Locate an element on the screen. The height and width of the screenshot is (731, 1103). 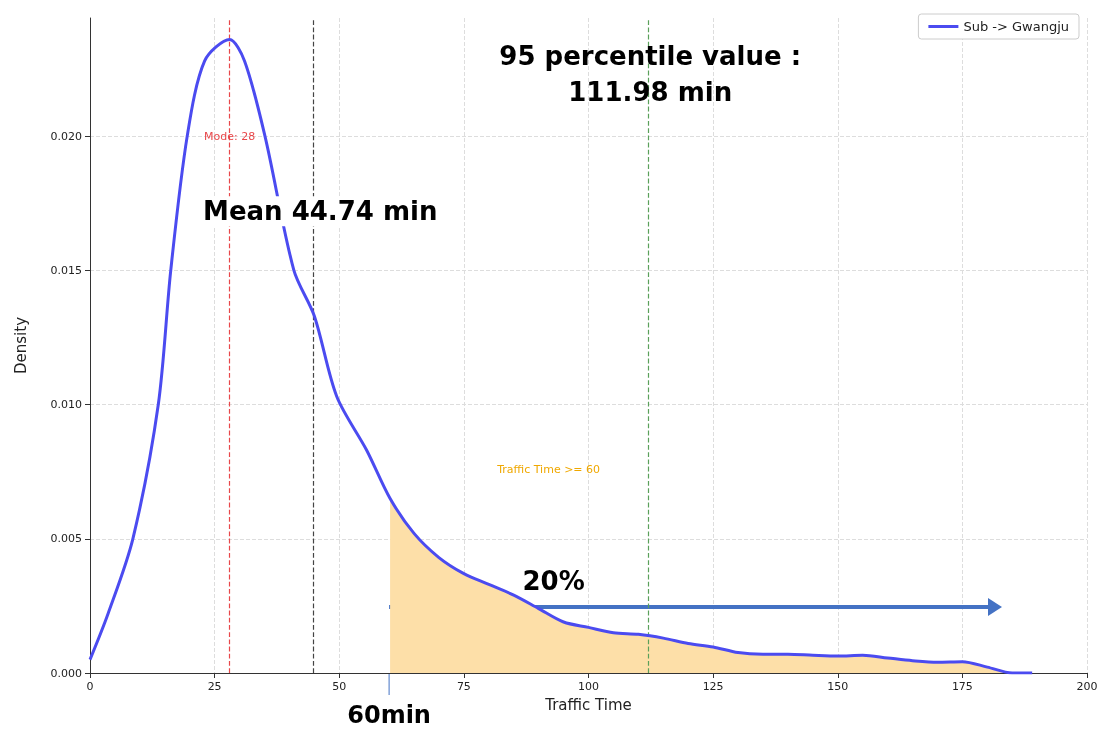
x-tick-label: 150 is located at coordinates (838, 686).